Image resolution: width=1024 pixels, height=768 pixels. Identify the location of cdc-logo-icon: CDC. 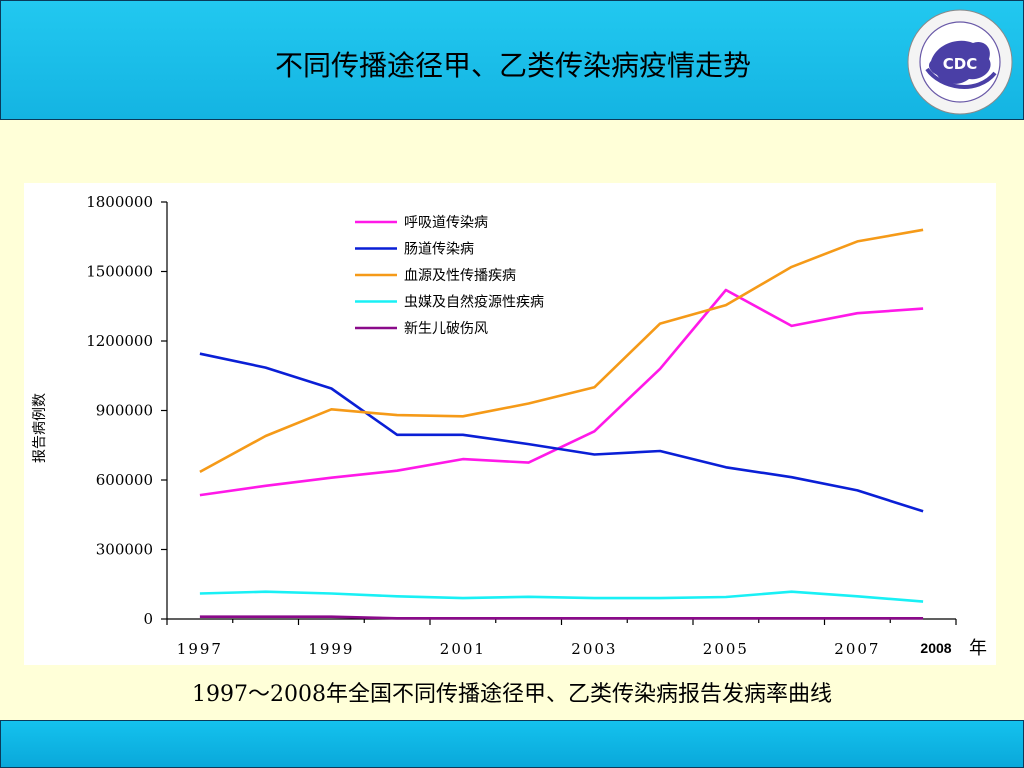
(960, 62).